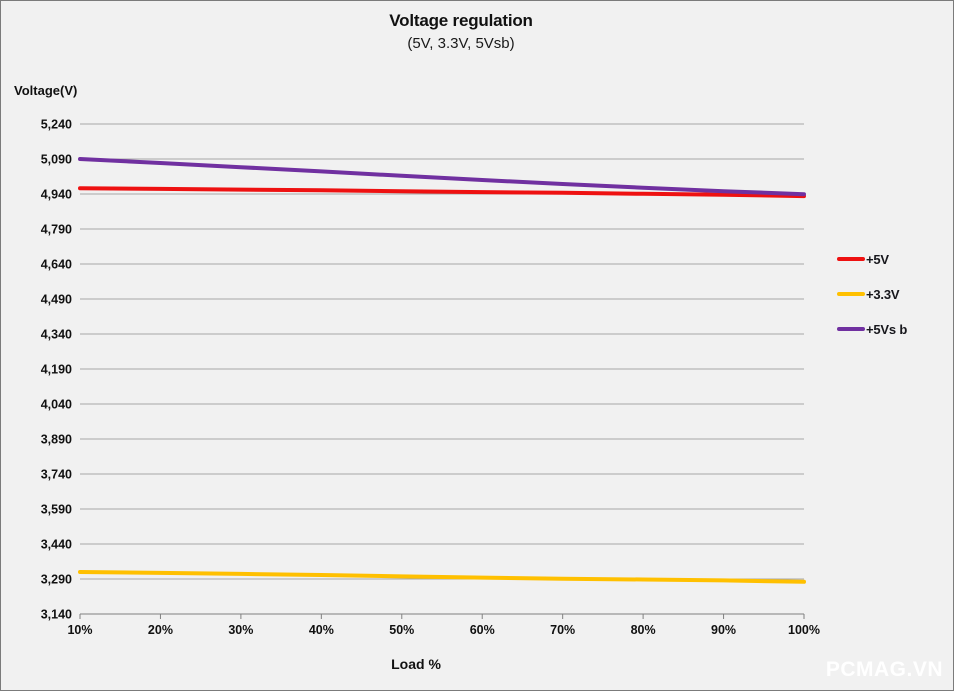 The height and width of the screenshot is (691, 954). I want to click on legend-swatch-+5V, so click(851, 259).